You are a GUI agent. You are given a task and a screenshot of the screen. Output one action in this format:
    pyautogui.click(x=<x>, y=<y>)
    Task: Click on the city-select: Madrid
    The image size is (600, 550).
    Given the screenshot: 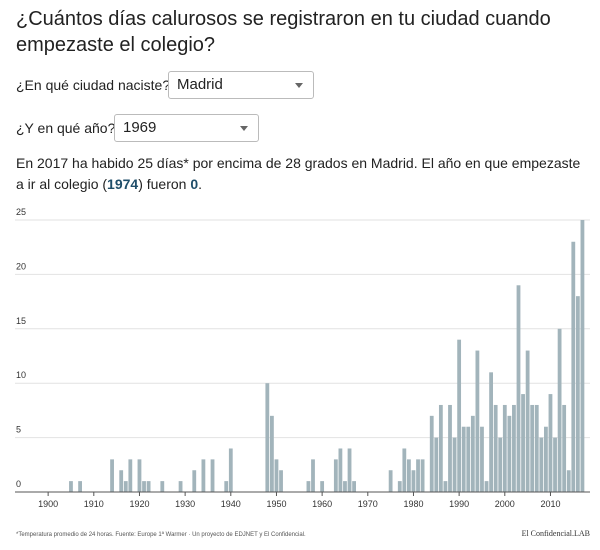 What is the action you would take?
    pyautogui.click(x=241, y=85)
    